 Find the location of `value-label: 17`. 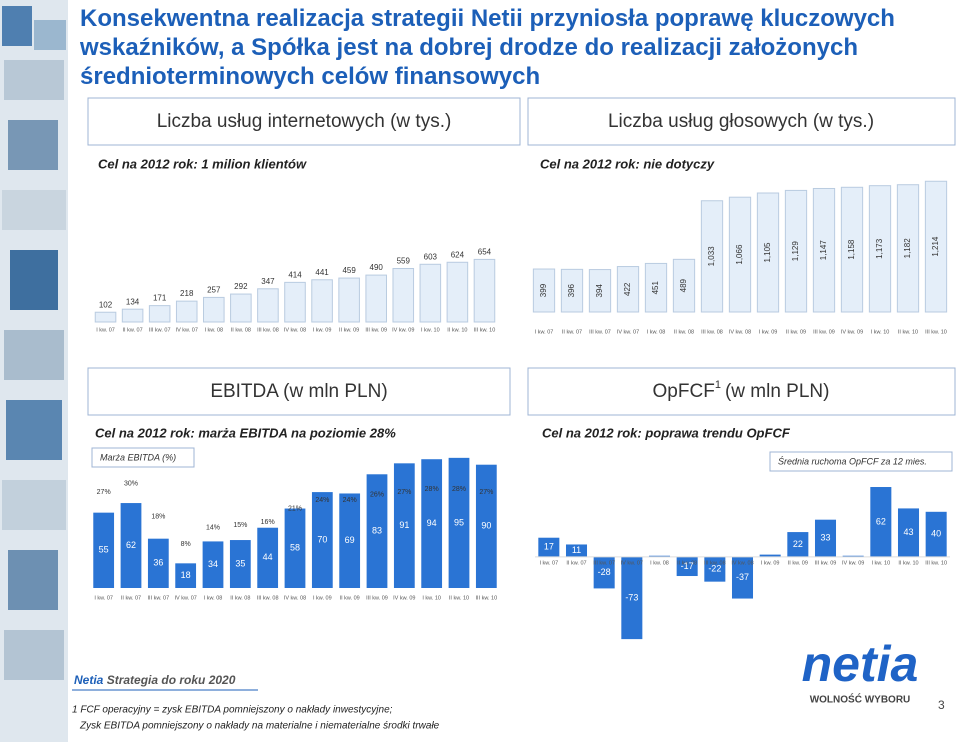

value-label: 17 is located at coordinates (549, 547).